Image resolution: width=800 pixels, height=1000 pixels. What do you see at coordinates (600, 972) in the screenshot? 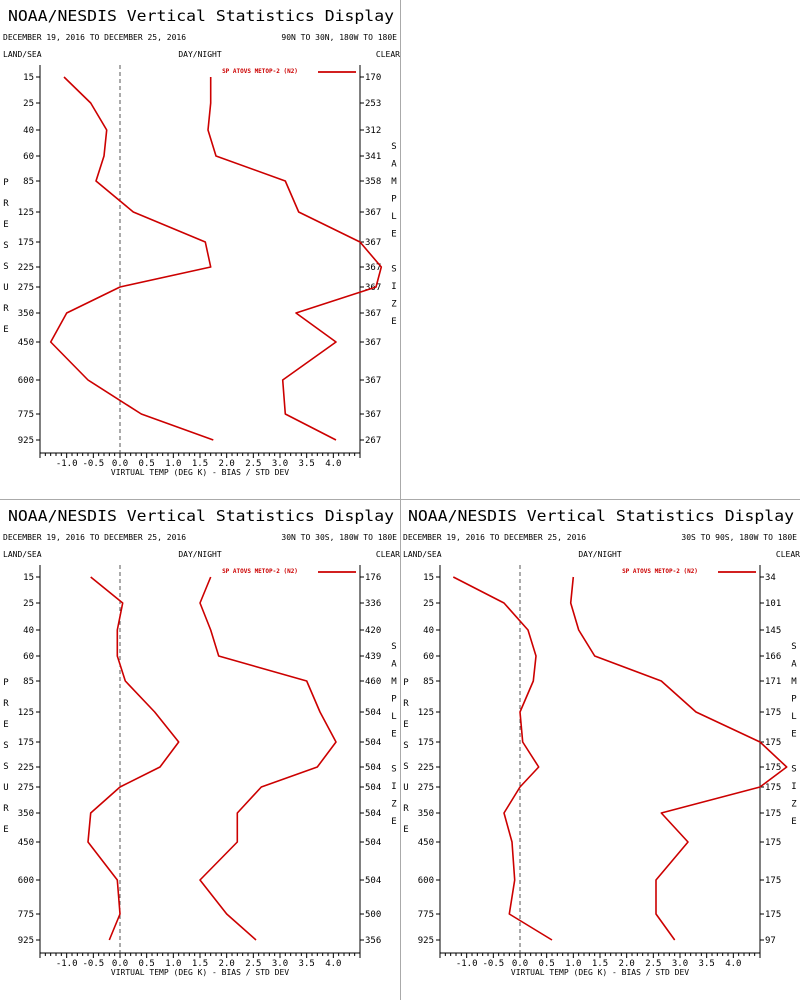
I see `x-axis-label: VIRTUAL TEMP (DEG K) - BIAS / STD DEV` at bounding box center [600, 972].